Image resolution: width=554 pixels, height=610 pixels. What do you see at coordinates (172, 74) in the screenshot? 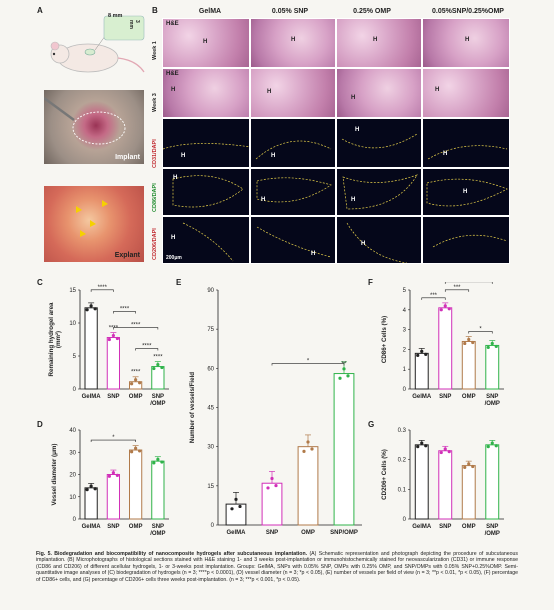
I see `stain-label: H&E` at bounding box center [172, 74].